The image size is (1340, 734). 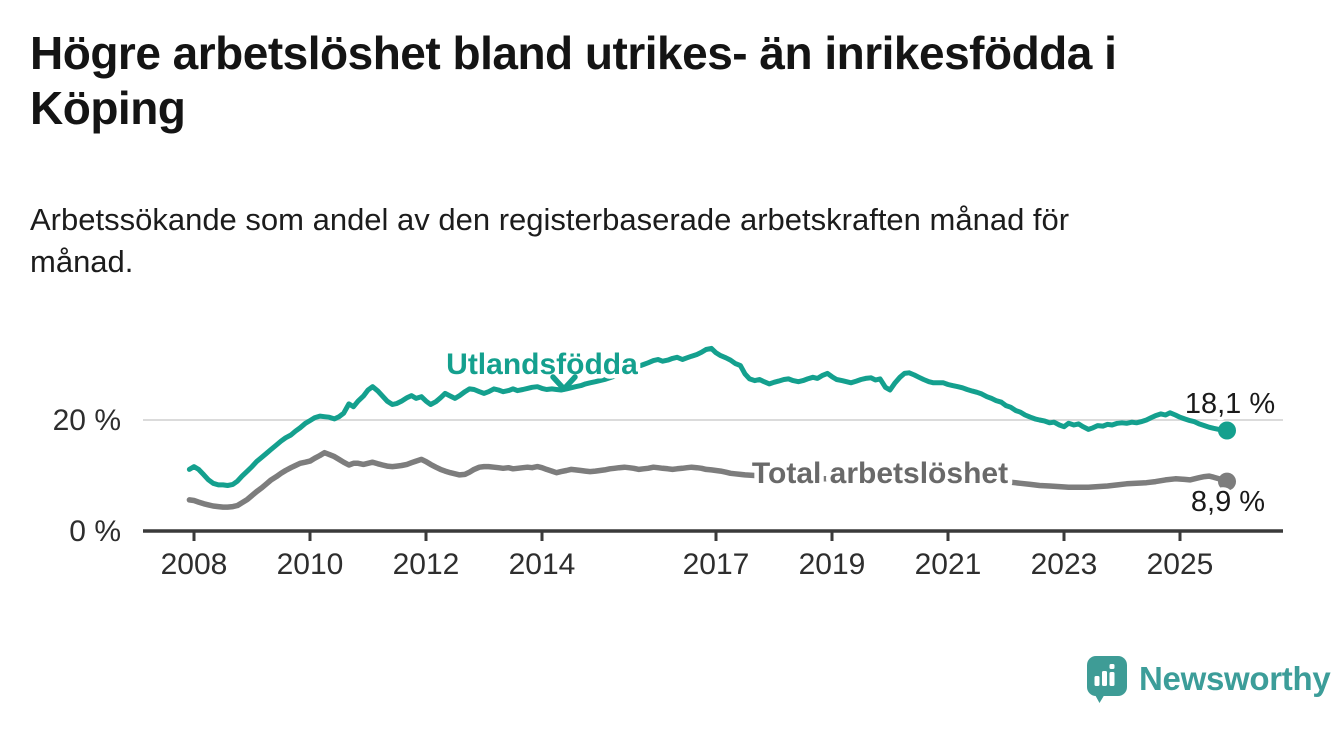 What do you see at coordinates (1107, 679) in the screenshot?
I see `newsworthy-logo-icon` at bounding box center [1107, 679].